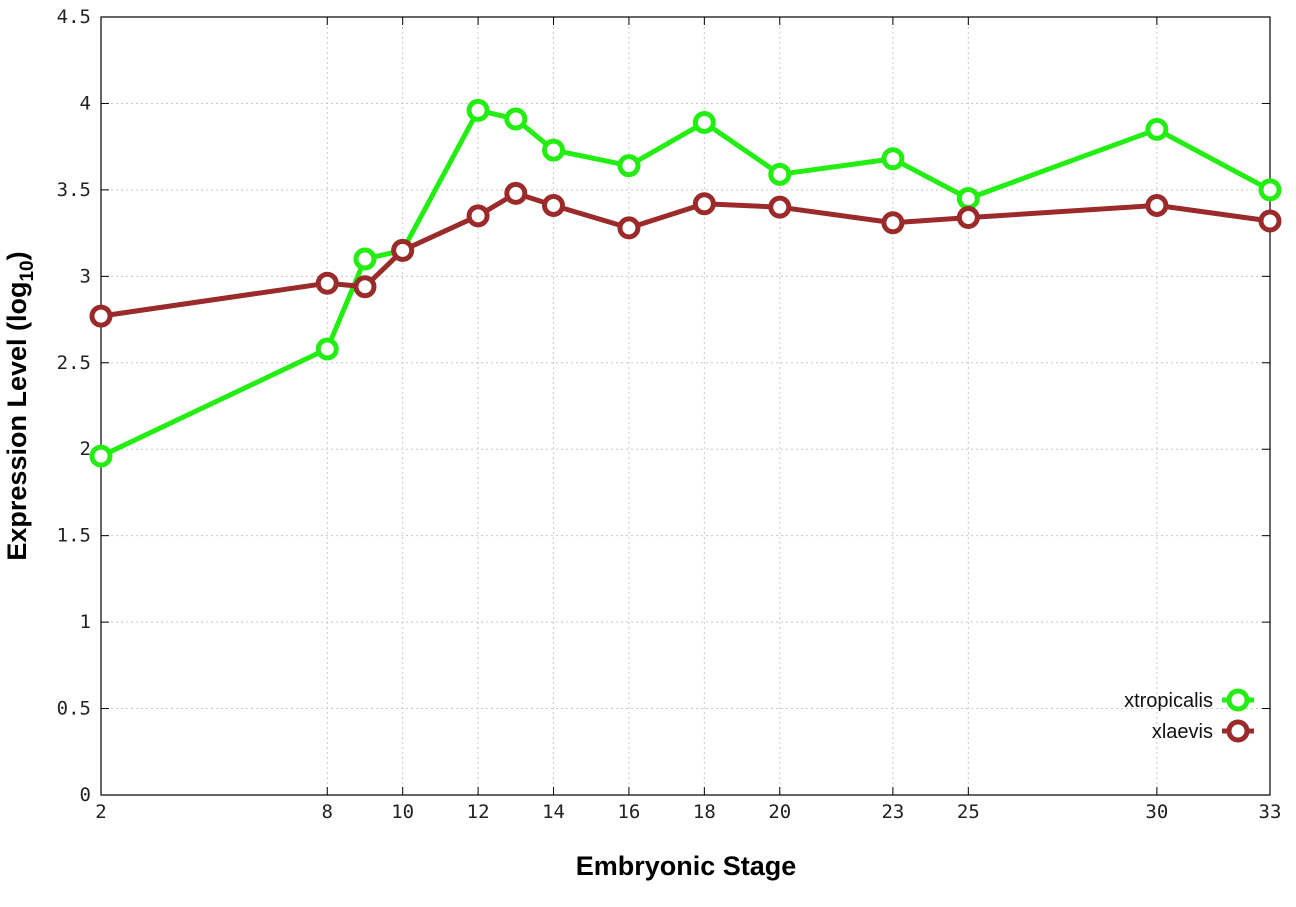 This screenshot has width=1296, height=907. I want to click on x-tick-label: 14, so click(553, 812).